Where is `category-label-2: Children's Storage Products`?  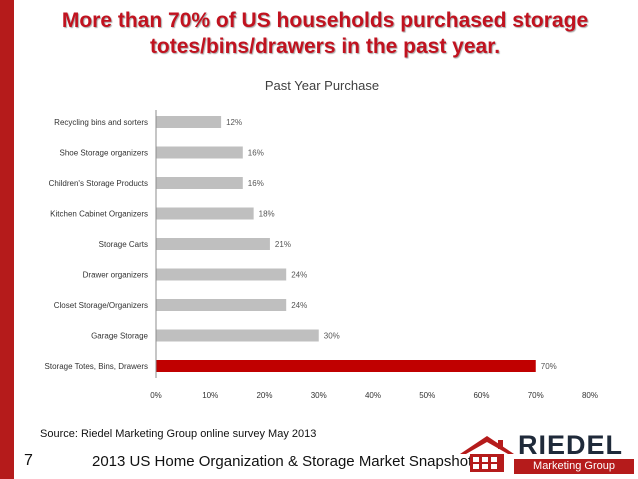 category-label-2: Children's Storage Products is located at coordinates (98, 183).